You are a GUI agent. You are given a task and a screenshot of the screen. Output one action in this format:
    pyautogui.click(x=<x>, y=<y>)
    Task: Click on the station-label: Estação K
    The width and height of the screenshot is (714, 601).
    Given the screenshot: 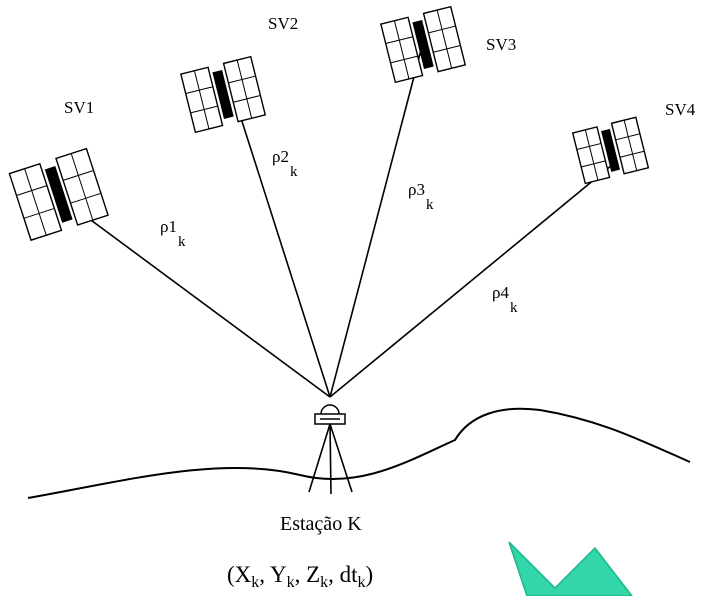 What is the action you would take?
    pyautogui.click(x=321, y=524)
    